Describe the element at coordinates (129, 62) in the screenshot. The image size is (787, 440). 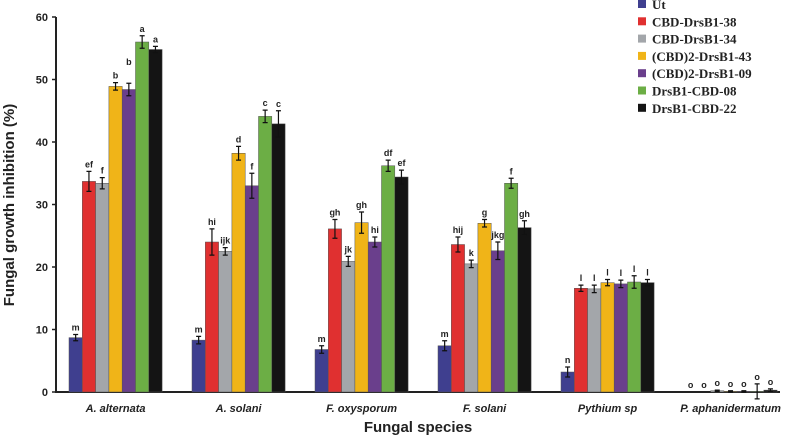
I see `significance-letter: b` at that location.